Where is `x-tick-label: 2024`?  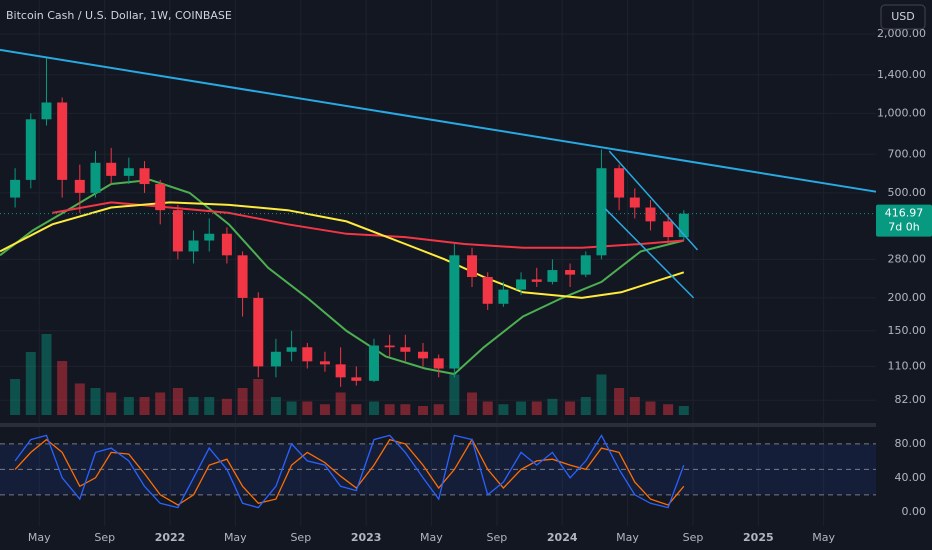 x-tick-label: 2024 is located at coordinates (562, 537).